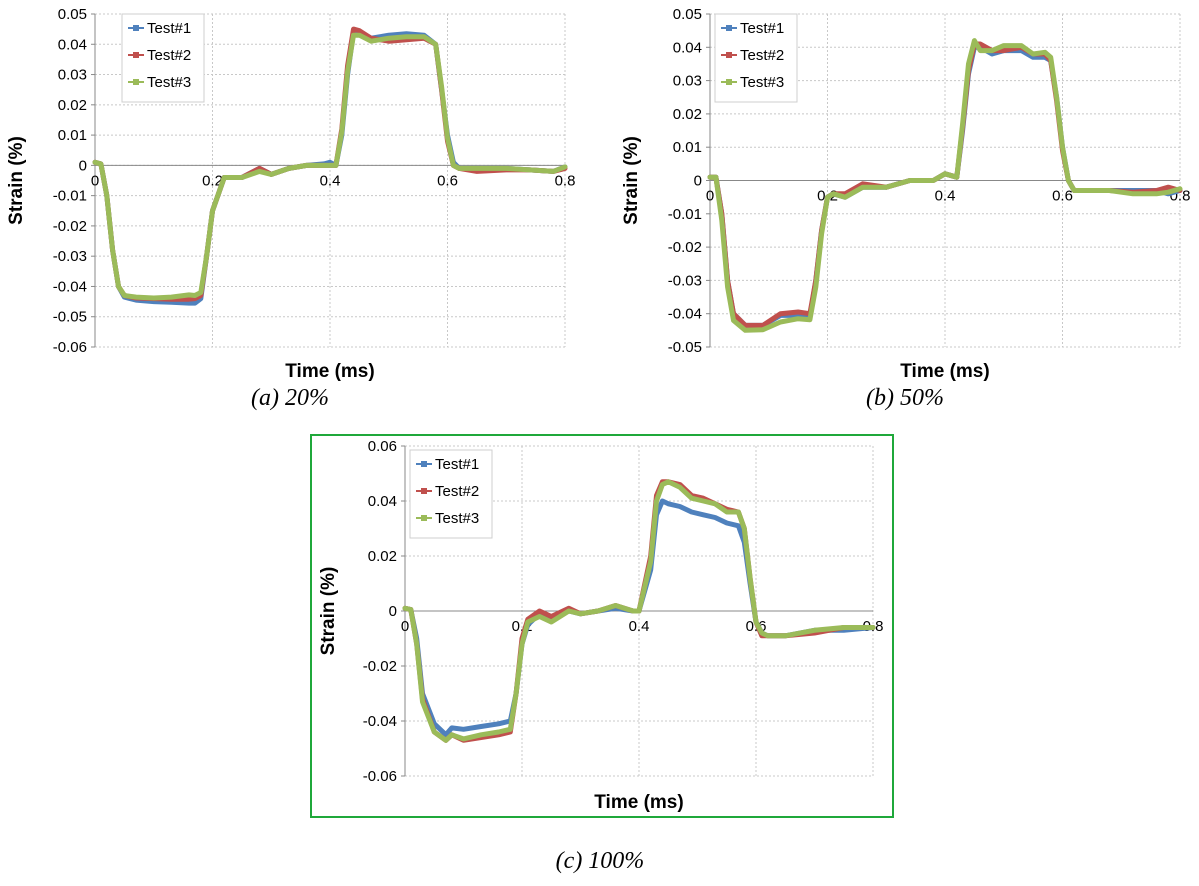 The image size is (1199, 886). Describe the element at coordinates (382, 446) in the screenshot. I see `y-tick-label: 0.06` at that location.